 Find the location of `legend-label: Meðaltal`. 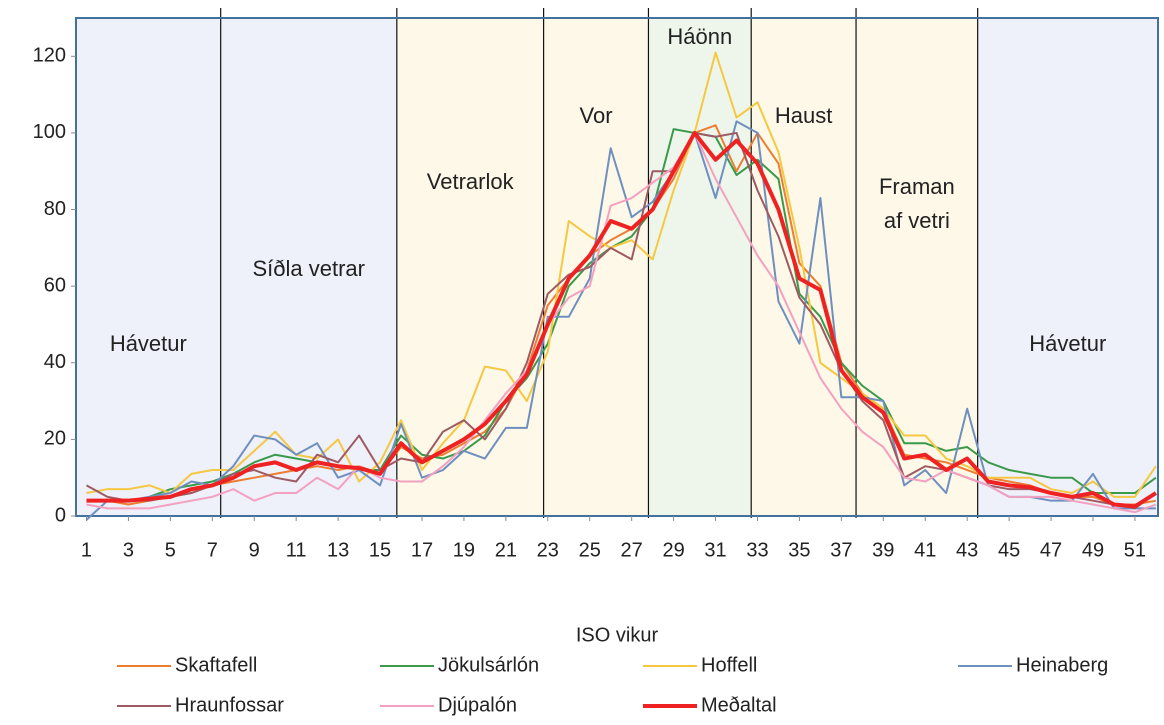

legend-label: Meðaltal is located at coordinates (739, 705).